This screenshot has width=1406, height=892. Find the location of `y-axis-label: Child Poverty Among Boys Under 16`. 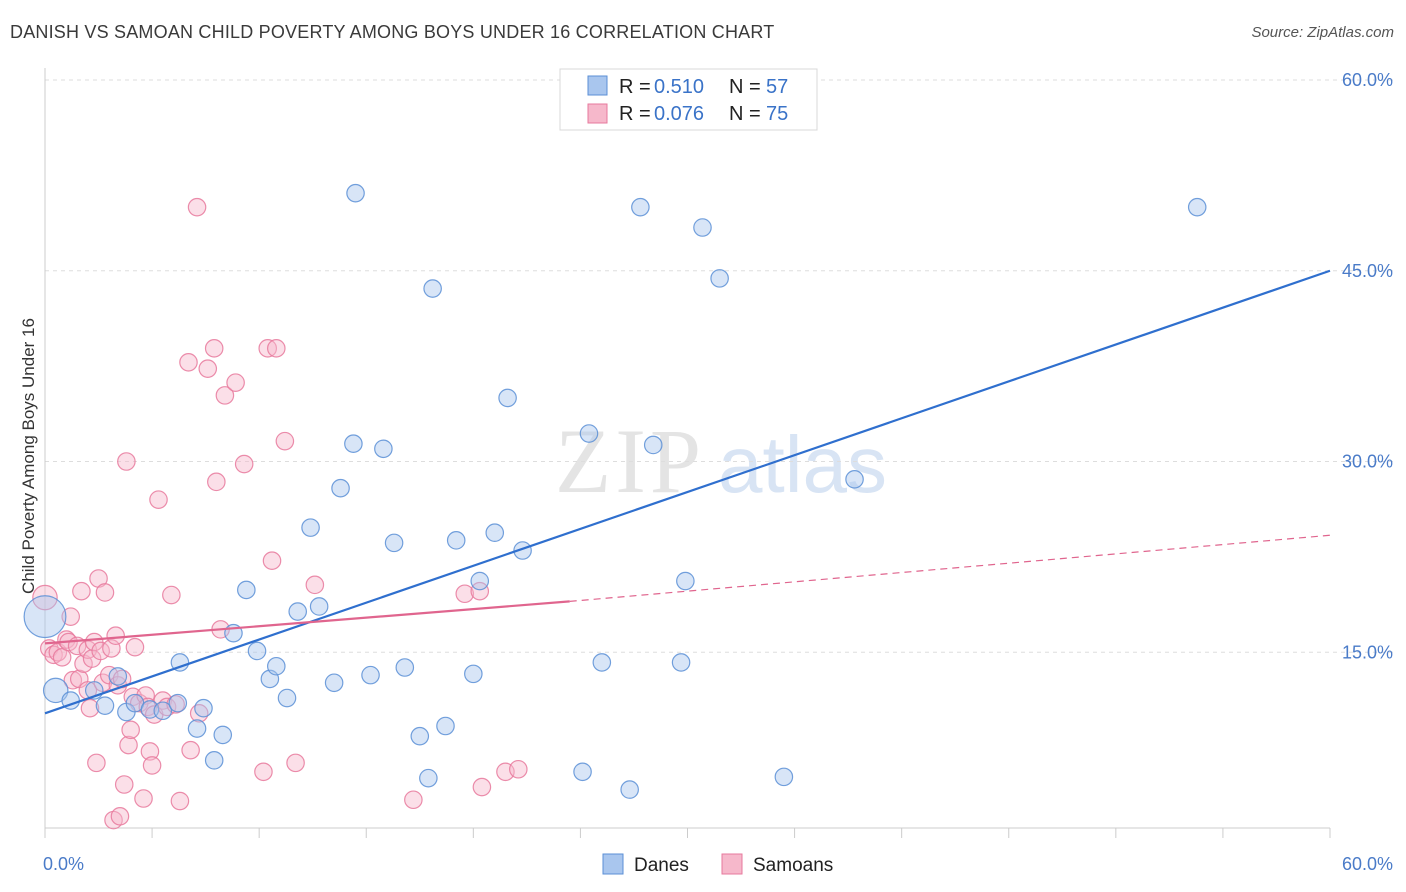

y-axis-label: Child Poverty Among Boys Under 16 is located at coordinates (28, 456).